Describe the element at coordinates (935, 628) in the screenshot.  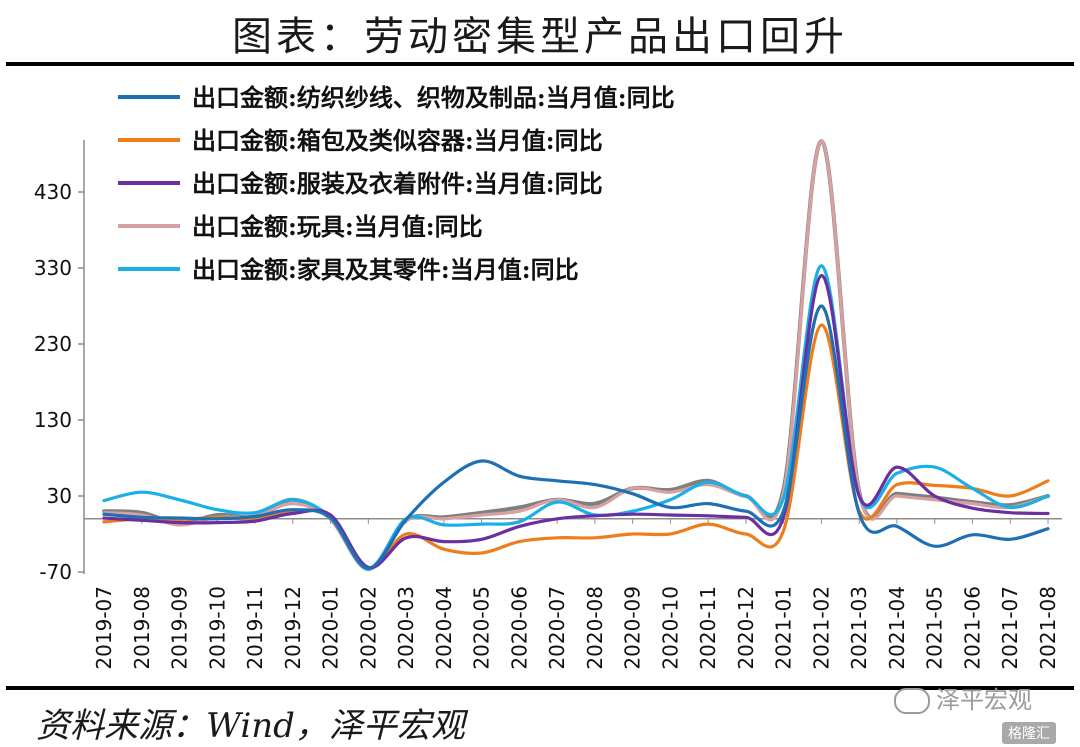
I see `x-tick-label: 2021-05` at that location.